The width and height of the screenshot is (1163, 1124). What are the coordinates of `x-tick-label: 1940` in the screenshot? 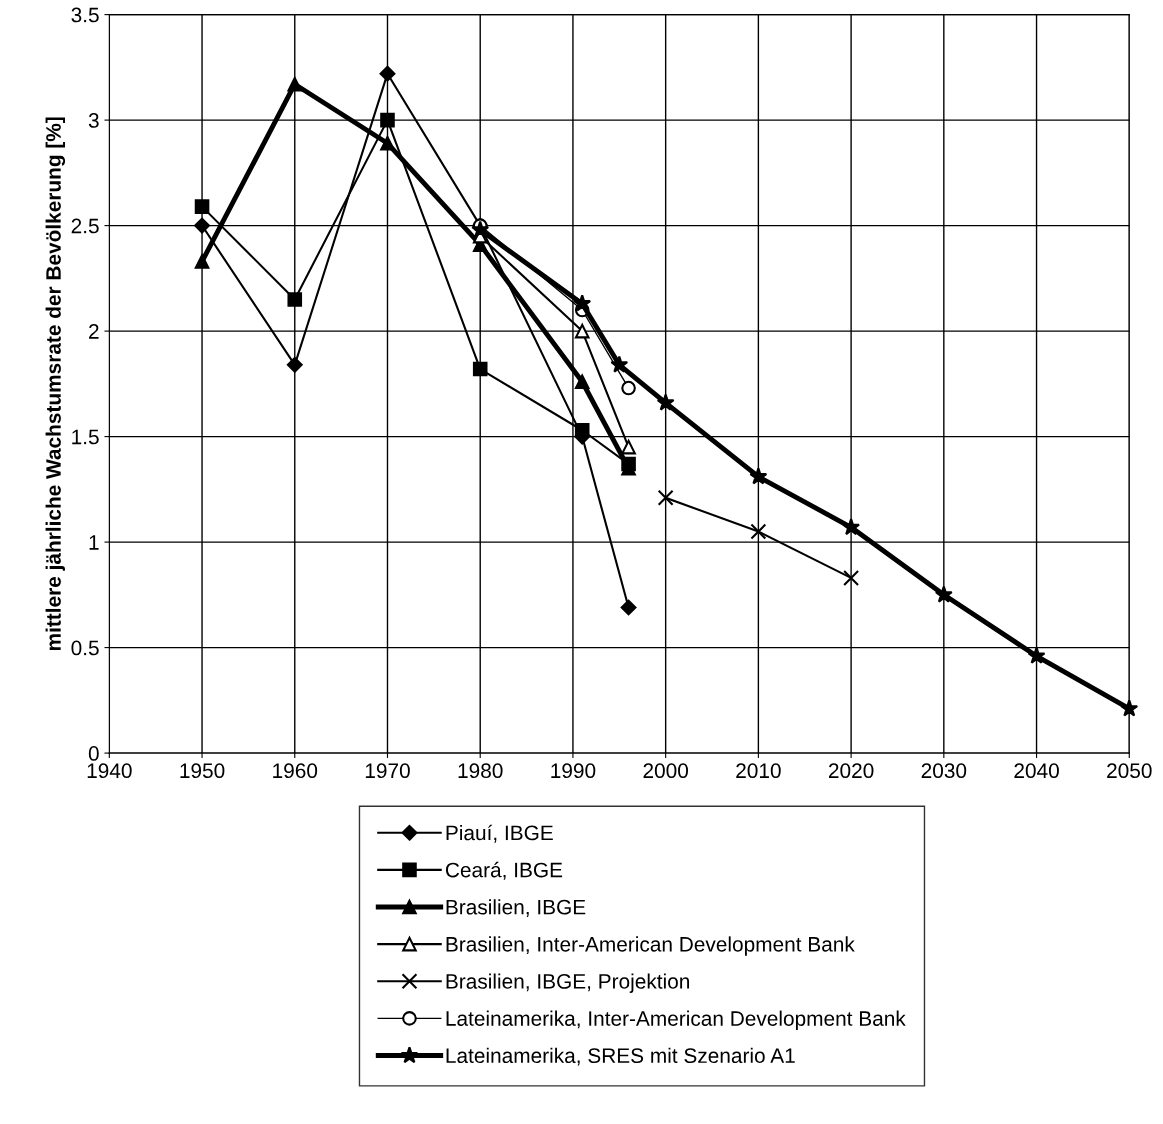 It's located at (109, 771).